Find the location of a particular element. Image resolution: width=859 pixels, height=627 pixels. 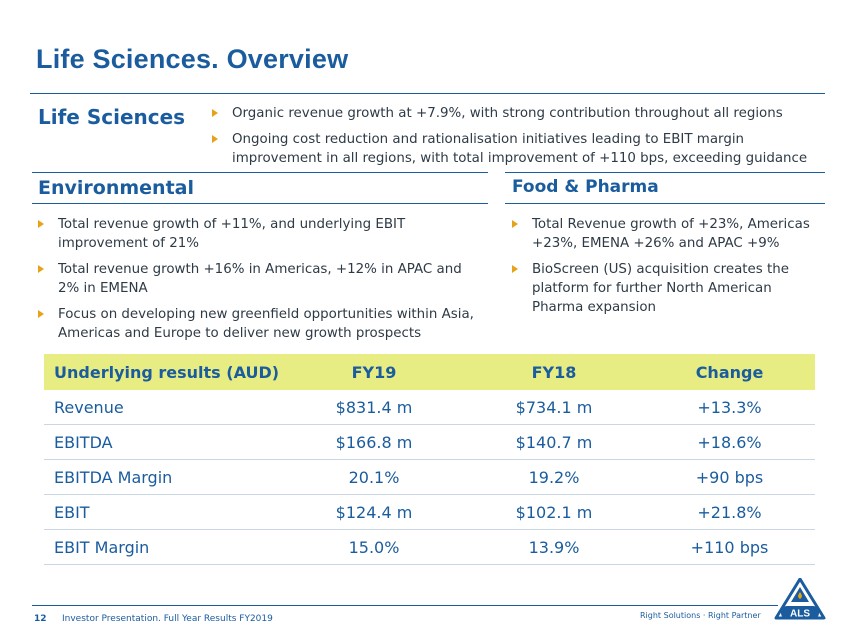

food-pharma-heading-rule is located at coordinates (665, 203).